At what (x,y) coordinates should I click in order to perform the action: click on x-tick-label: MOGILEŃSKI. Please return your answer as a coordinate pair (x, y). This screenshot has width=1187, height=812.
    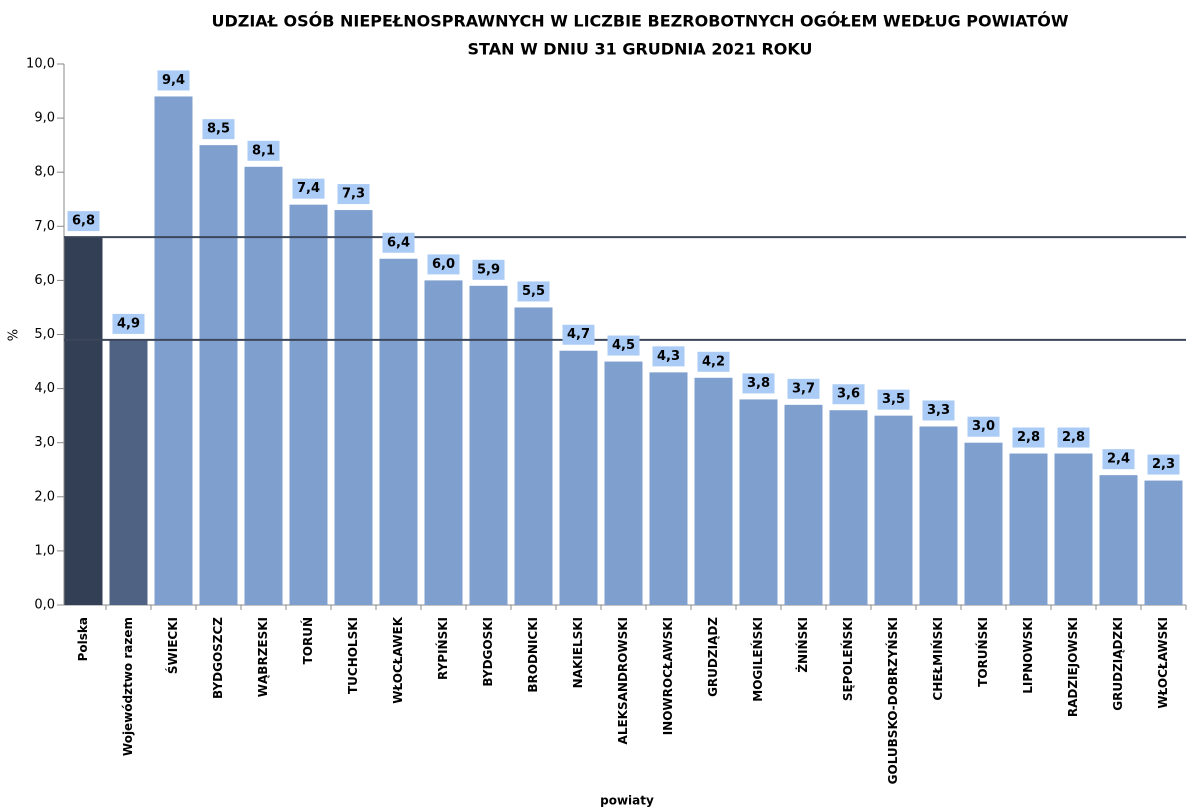
    Looking at the image, I should click on (757, 659).